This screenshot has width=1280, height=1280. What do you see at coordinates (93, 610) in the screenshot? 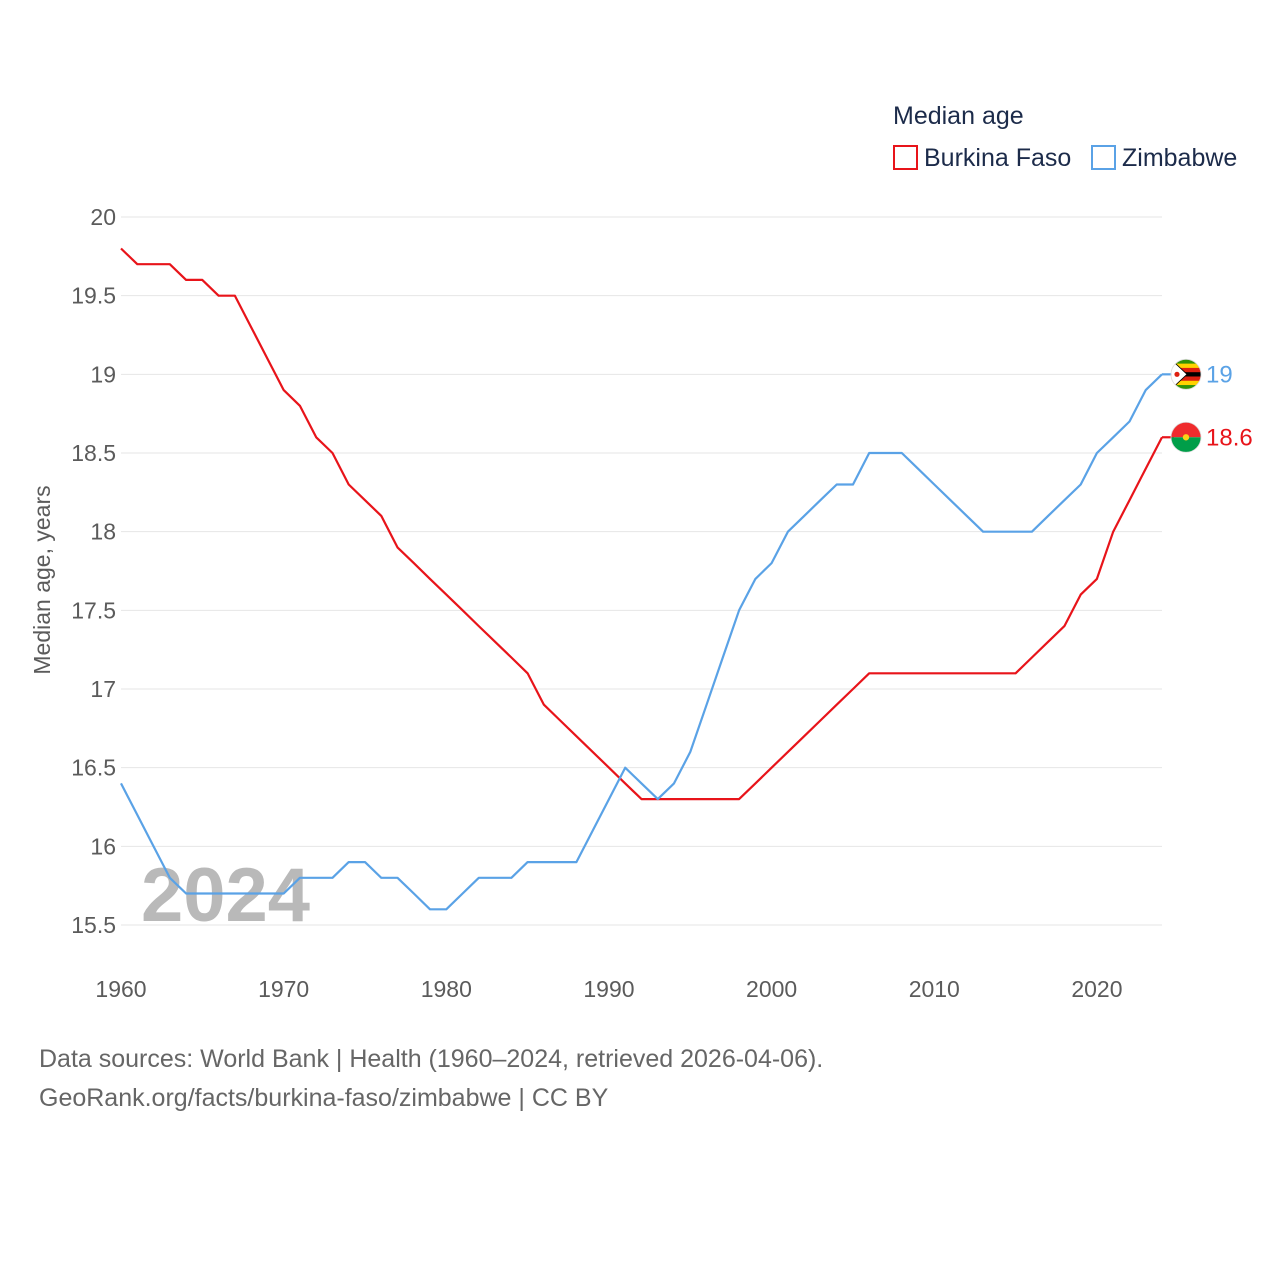
I see `y-tick-label: 17.5` at bounding box center [93, 610].